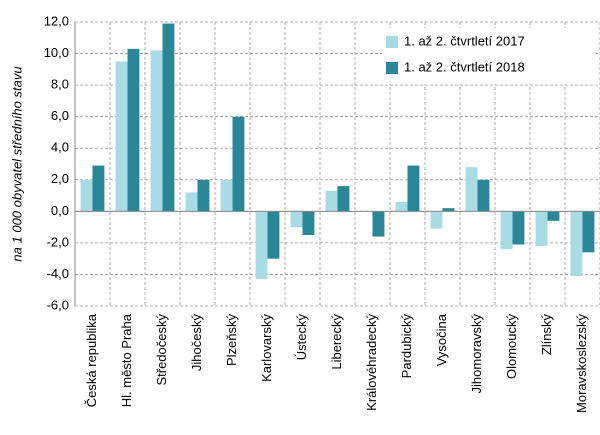 The width and height of the screenshot is (600, 435). I want to click on x-tick-label: Olomoucký, so click(511, 347).